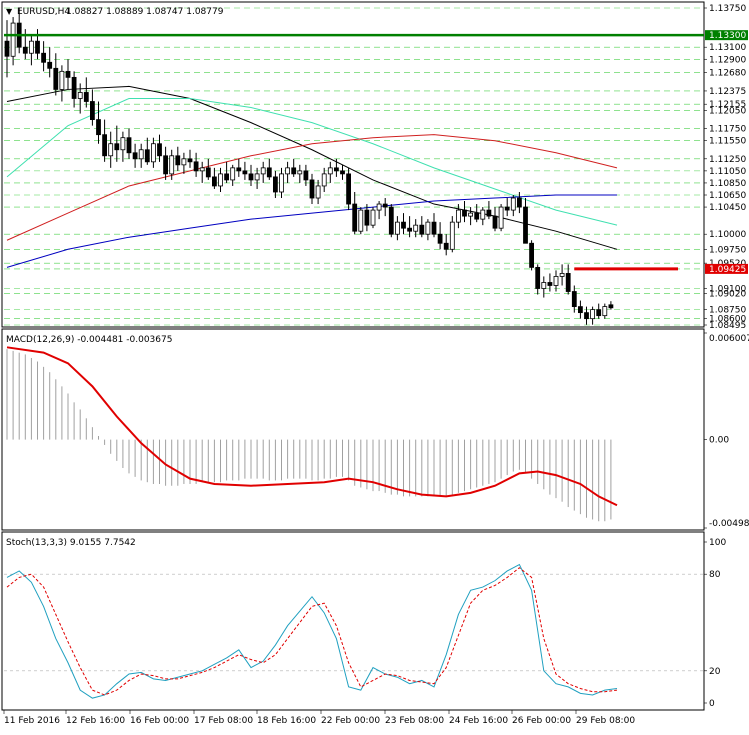 This screenshot has height=735, width=749. I want to click on stoch-levels, so click(354, 622).